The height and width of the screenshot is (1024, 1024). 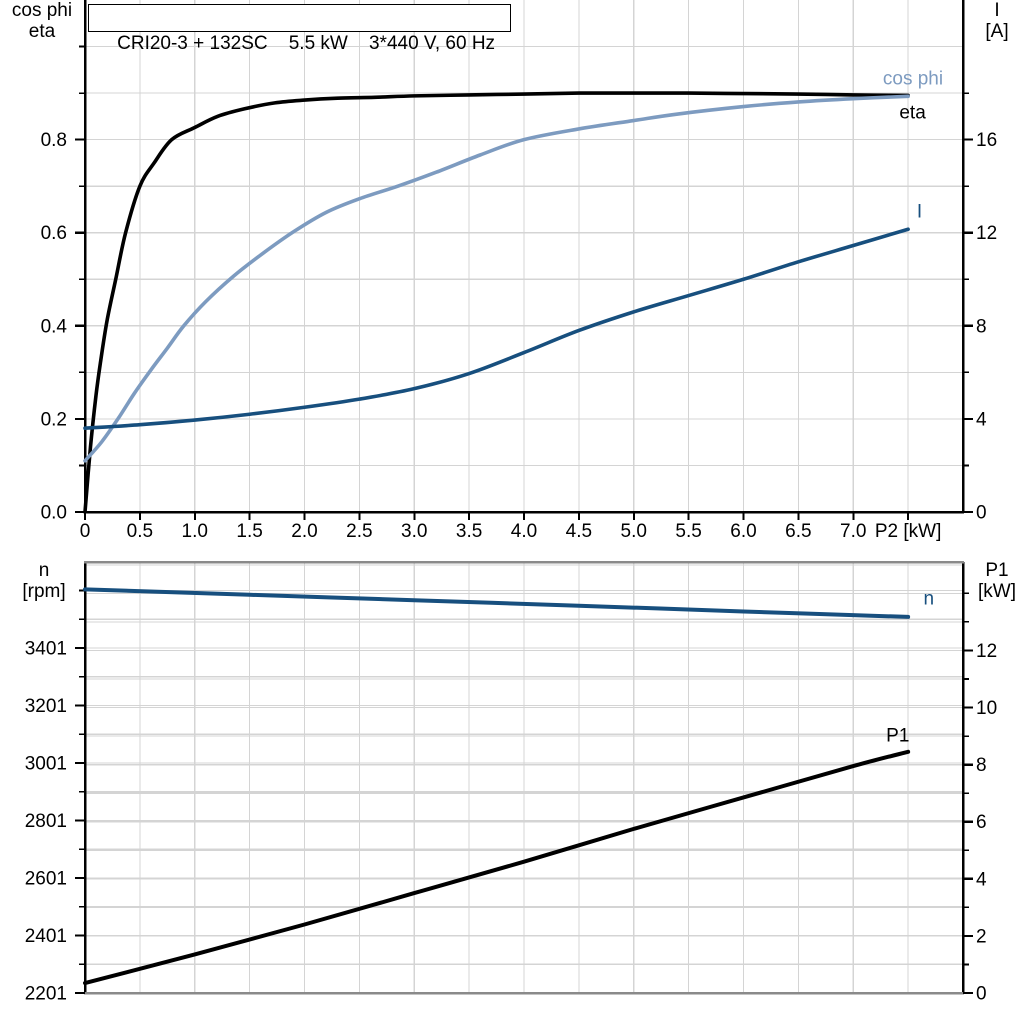 I want to click on right-axis-tick-label: 6, so click(x=981, y=822).